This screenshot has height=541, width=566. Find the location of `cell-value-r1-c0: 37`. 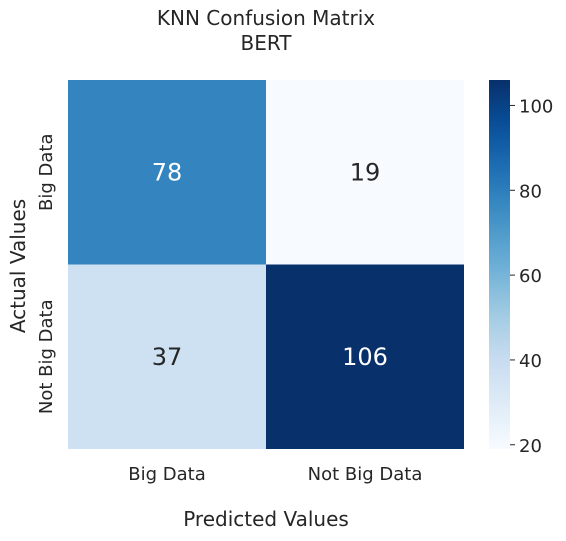

cell-value-r1-c0: 37 is located at coordinates (167, 357).